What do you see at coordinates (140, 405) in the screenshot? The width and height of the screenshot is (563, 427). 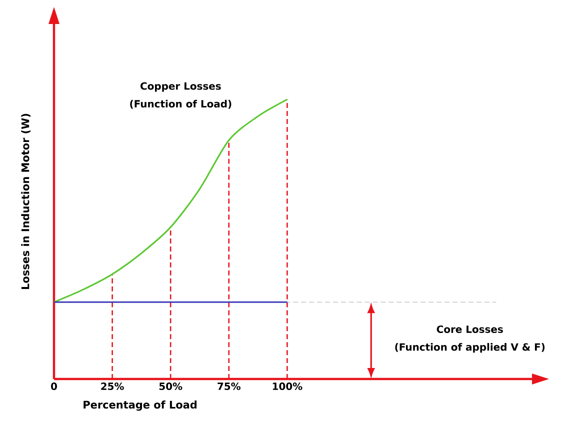 I see `x-axis-title: Percentage of Load` at bounding box center [140, 405].